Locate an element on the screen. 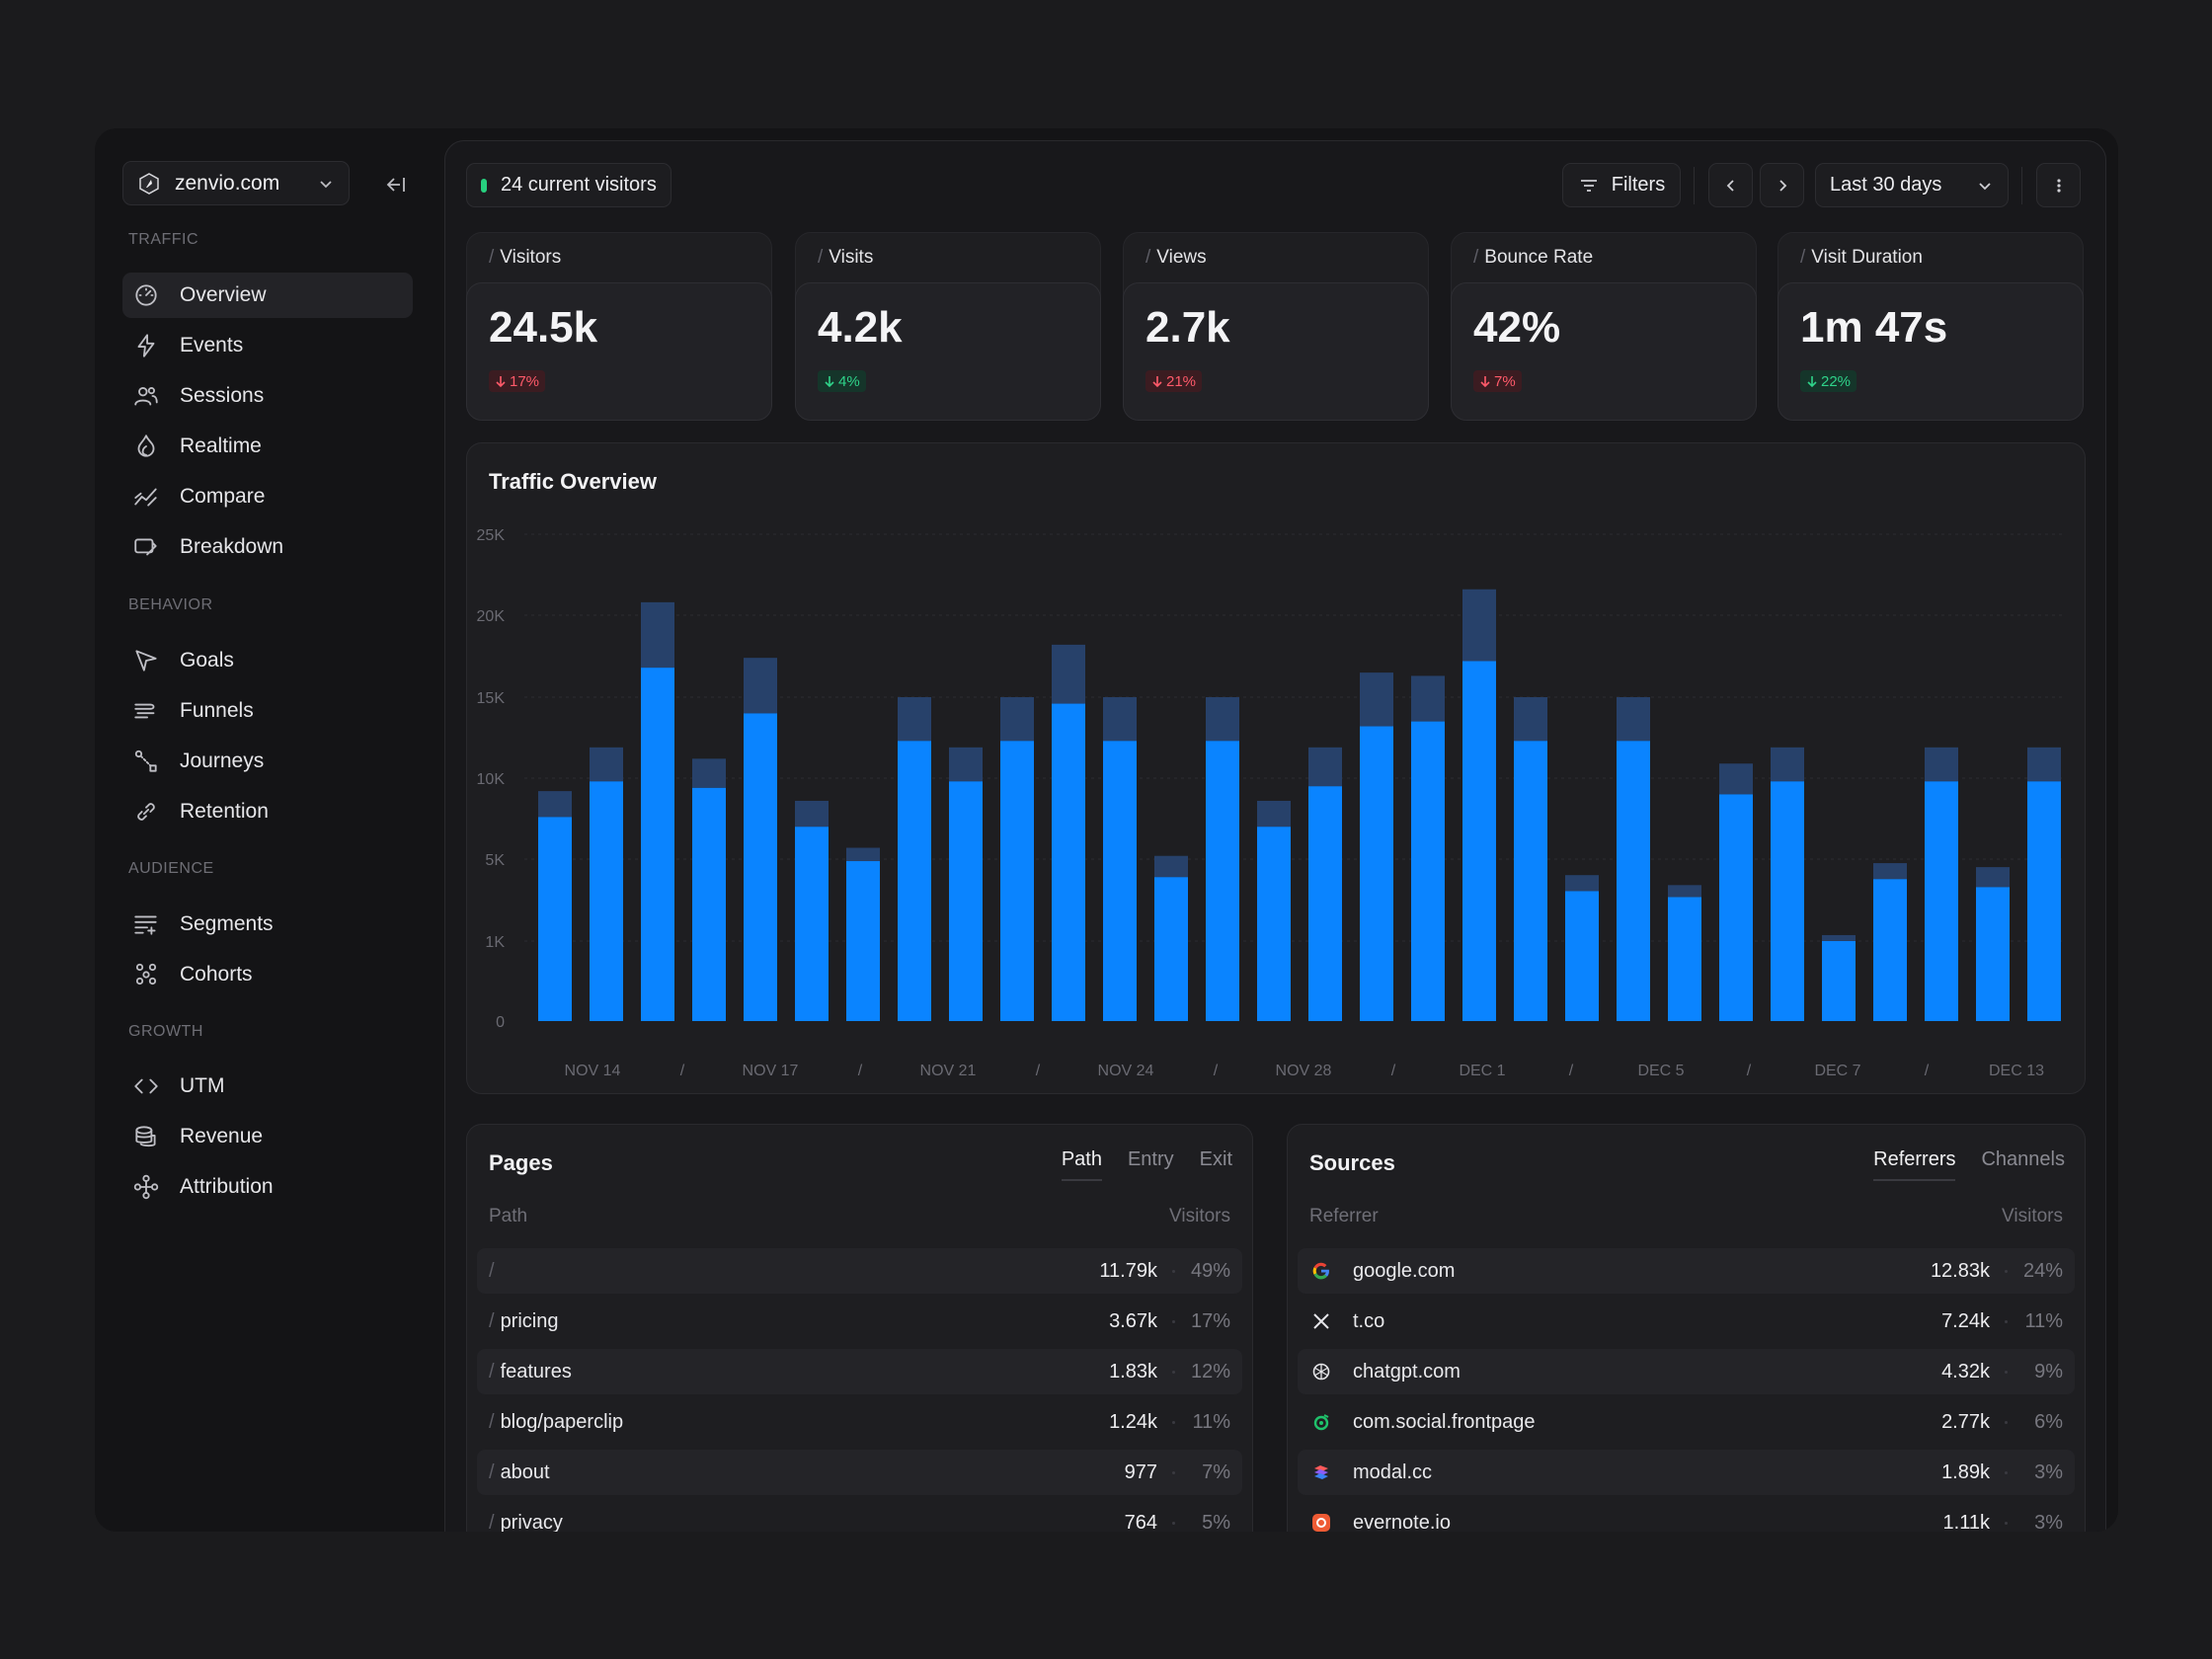 The height and width of the screenshot is (1659, 2212). table-row: / features 1.83k 12% is located at coordinates (860, 1371).